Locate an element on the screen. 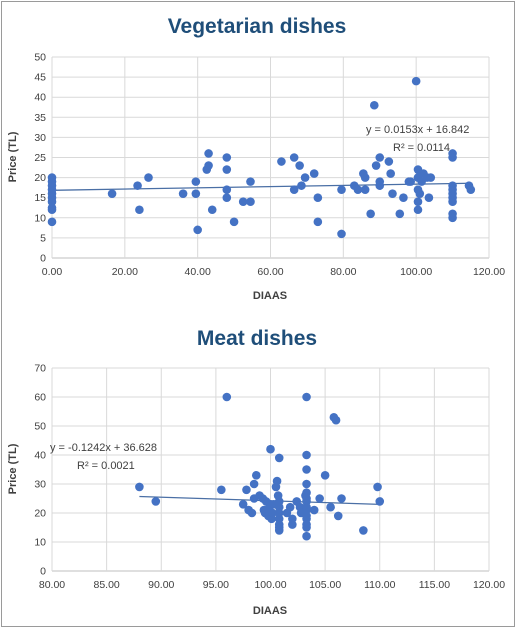  meat-y-ticks: 0 10 20 30 40 50 60 70 is located at coordinates (40, 470).